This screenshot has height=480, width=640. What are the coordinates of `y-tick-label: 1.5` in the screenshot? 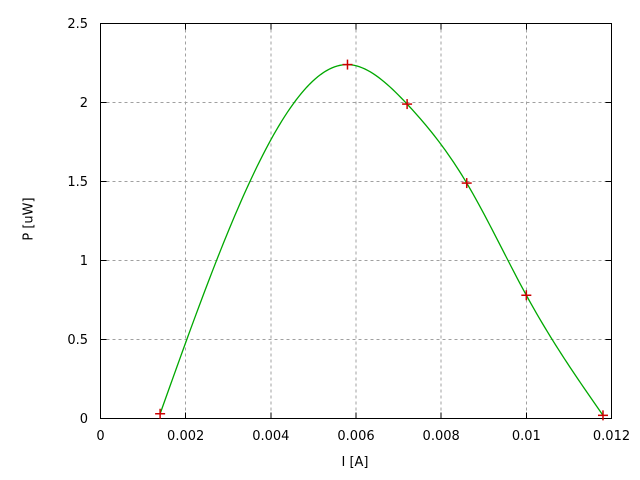 It's located at (77, 182).